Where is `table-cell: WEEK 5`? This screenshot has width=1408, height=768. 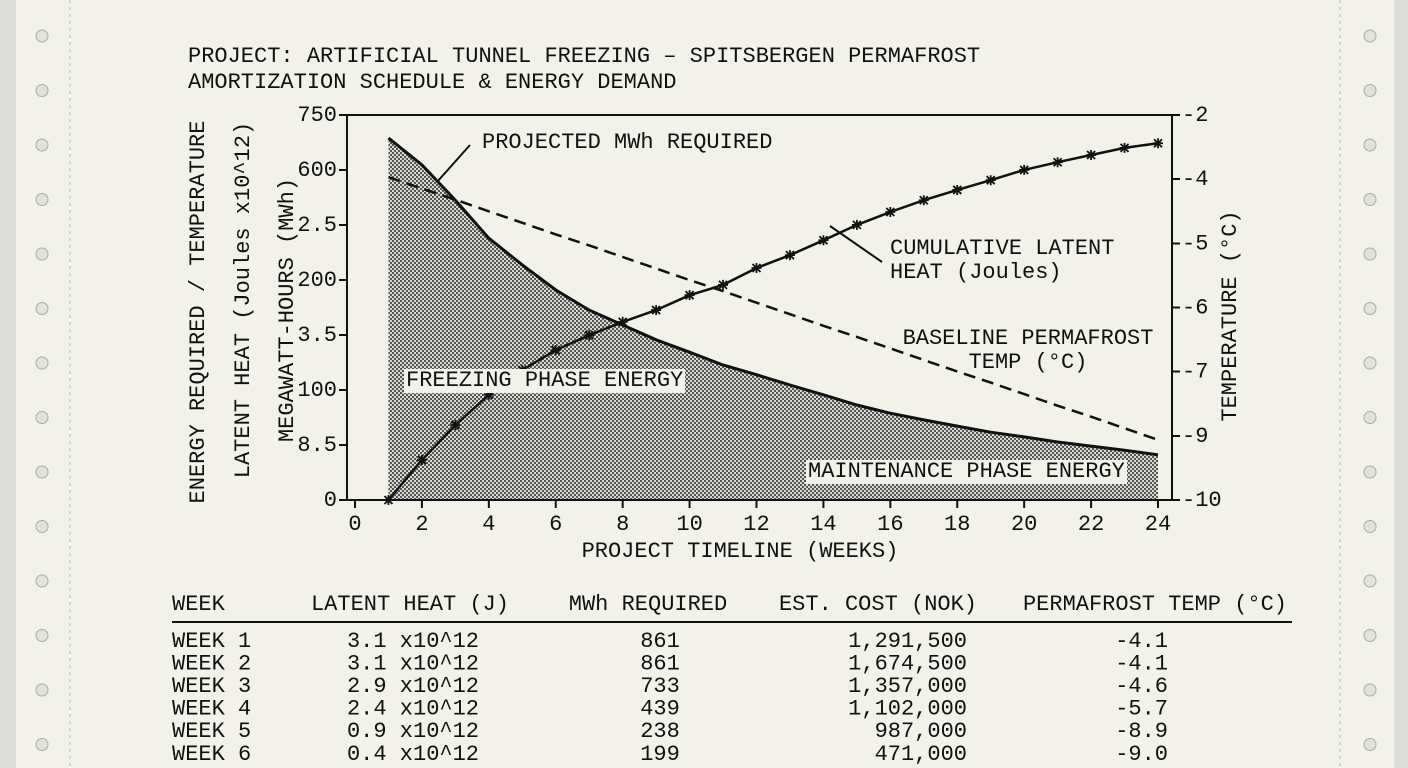 table-cell: WEEK 5 is located at coordinates (211, 731).